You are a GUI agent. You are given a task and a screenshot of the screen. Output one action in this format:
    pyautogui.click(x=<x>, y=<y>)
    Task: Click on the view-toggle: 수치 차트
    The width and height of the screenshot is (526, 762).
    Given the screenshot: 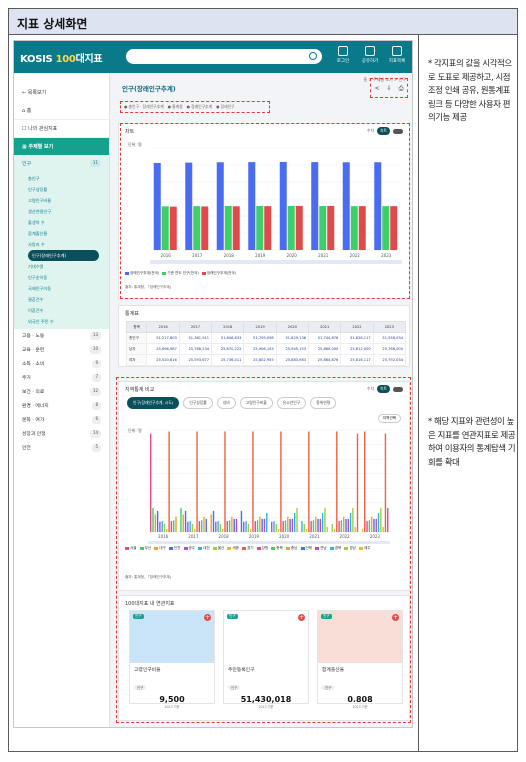 What is the action you would take?
    pyautogui.click(x=385, y=131)
    